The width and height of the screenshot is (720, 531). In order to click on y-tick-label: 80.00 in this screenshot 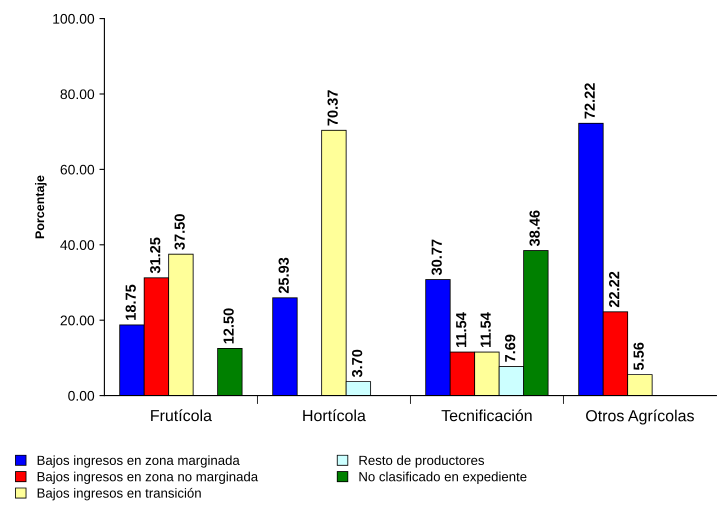, I will do `click(77, 94)`.